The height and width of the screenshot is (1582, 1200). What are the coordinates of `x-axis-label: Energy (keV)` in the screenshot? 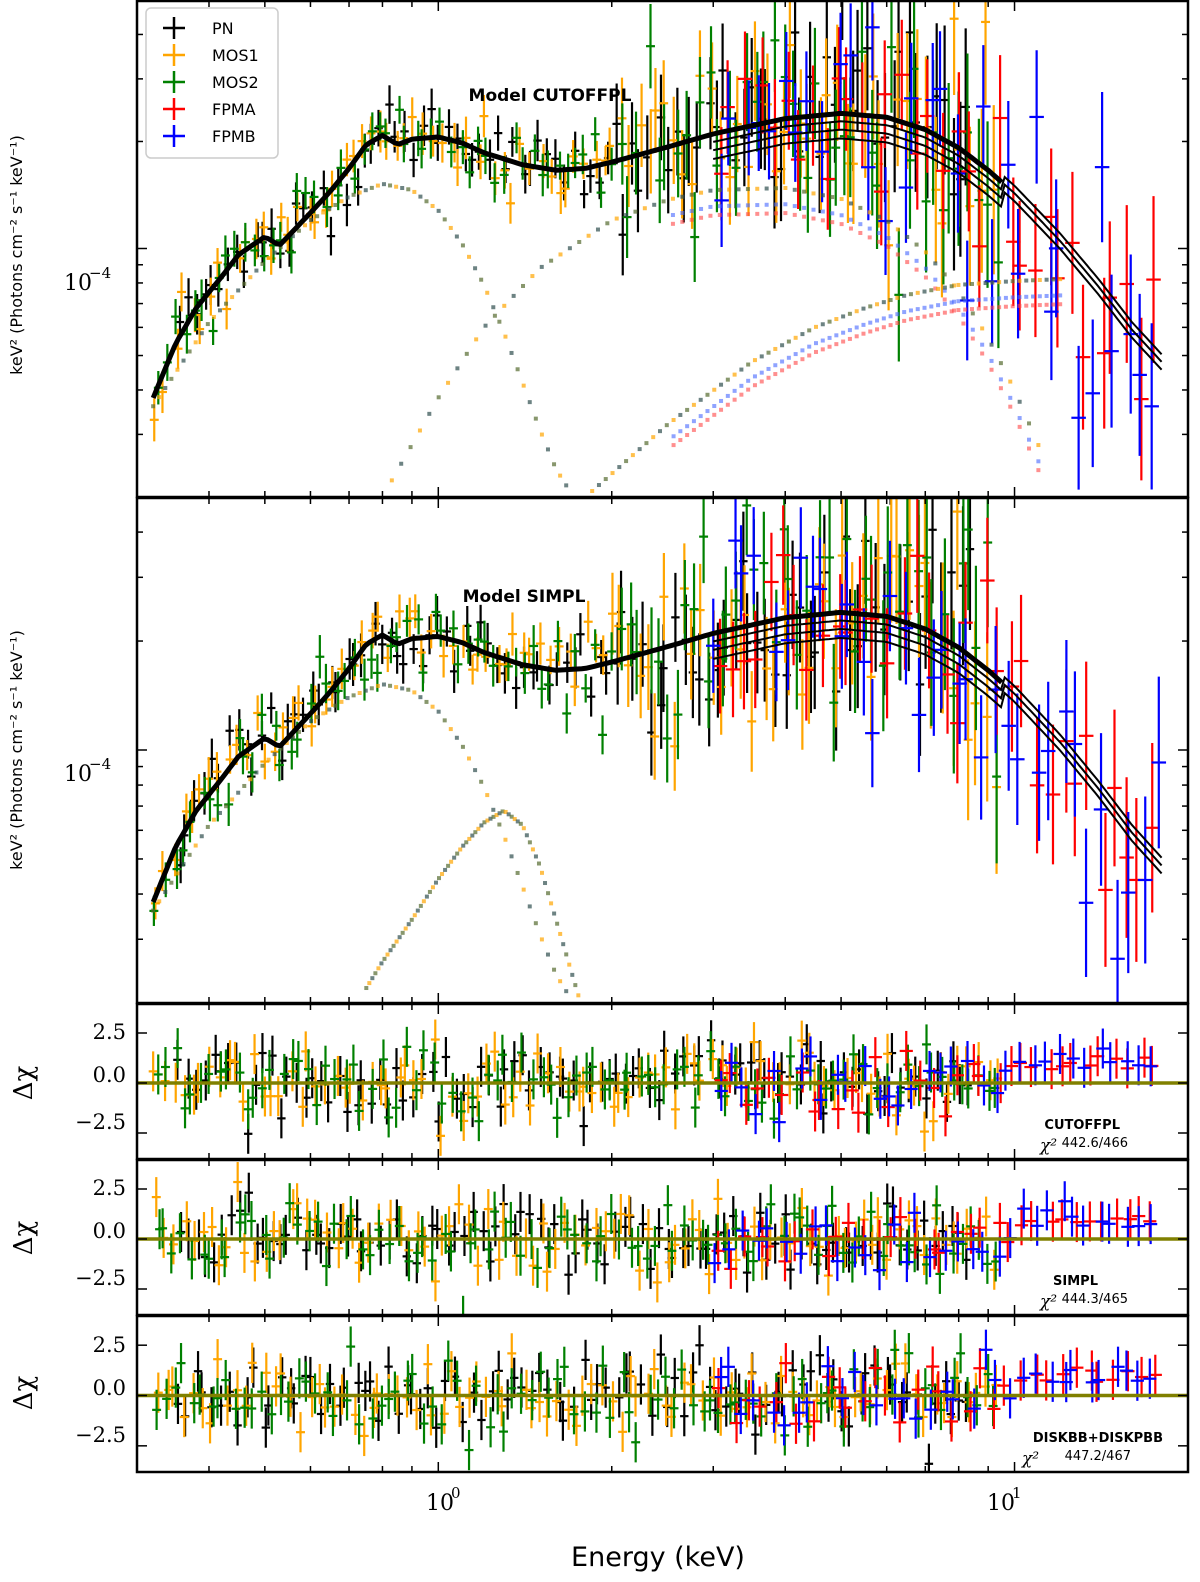 It's located at (658, 1557).